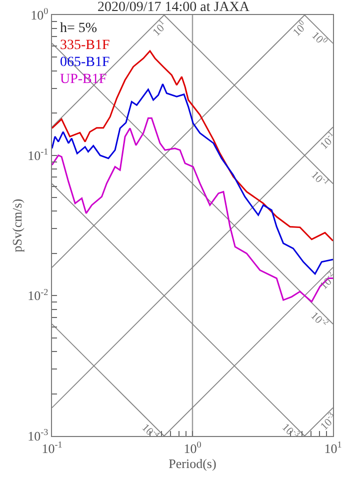  What do you see at coordinates (173, 8) in the screenshot?
I see `chart-title: 2020/09/17 14:00 at JAXA` at bounding box center [173, 8].